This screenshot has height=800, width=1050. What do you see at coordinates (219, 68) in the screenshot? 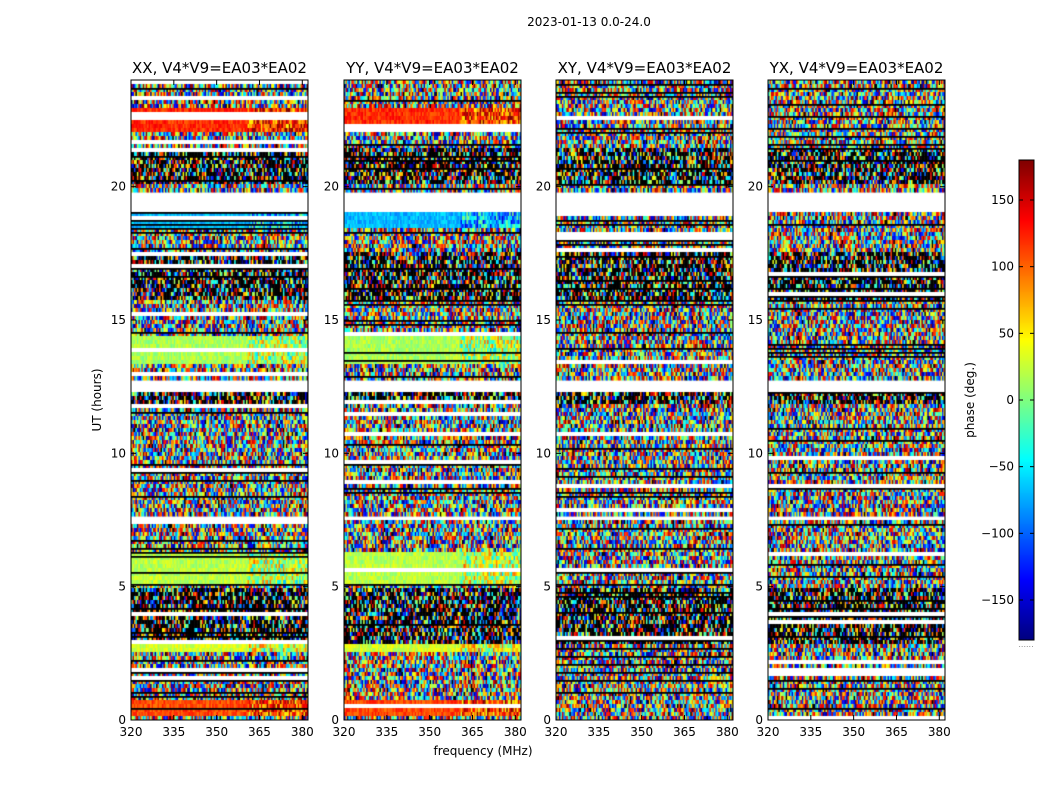
I see `panel-title: XX, V4*V9=EA03*EA02` at bounding box center [219, 68].